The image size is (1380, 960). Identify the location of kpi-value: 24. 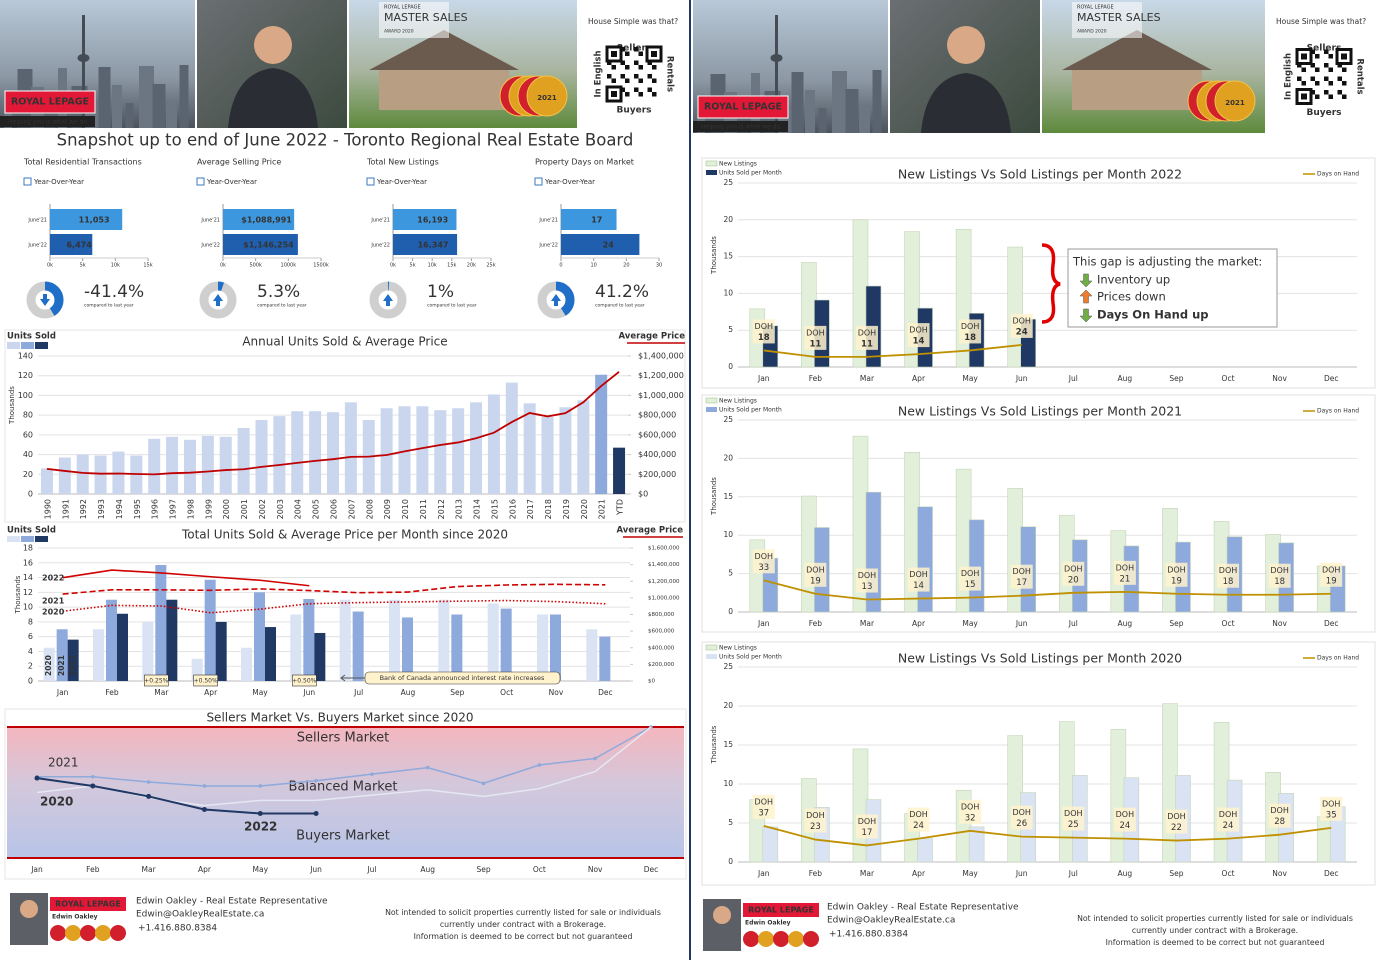
(609, 245).